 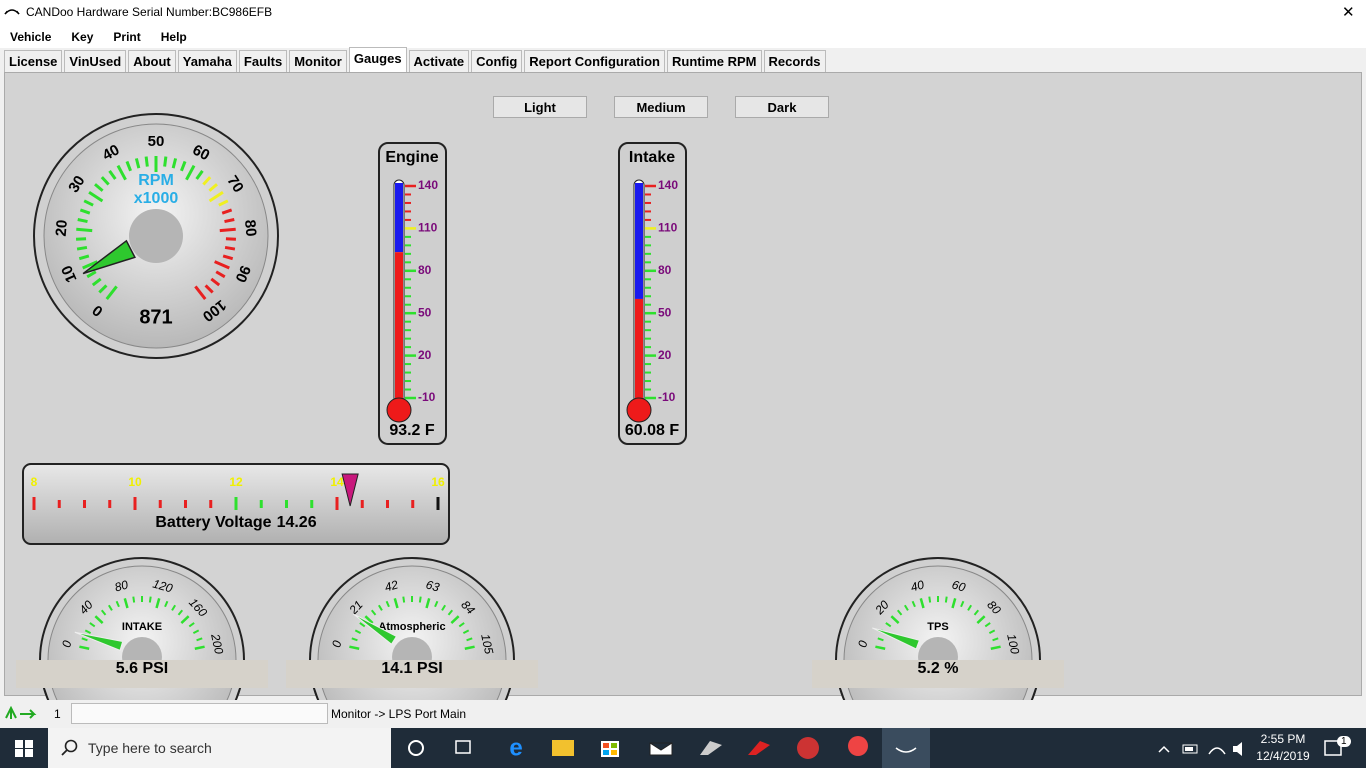 What do you see at coordinates (199, 713) in the screenshot?
I see `status-input` at bounding box center [199, 713].